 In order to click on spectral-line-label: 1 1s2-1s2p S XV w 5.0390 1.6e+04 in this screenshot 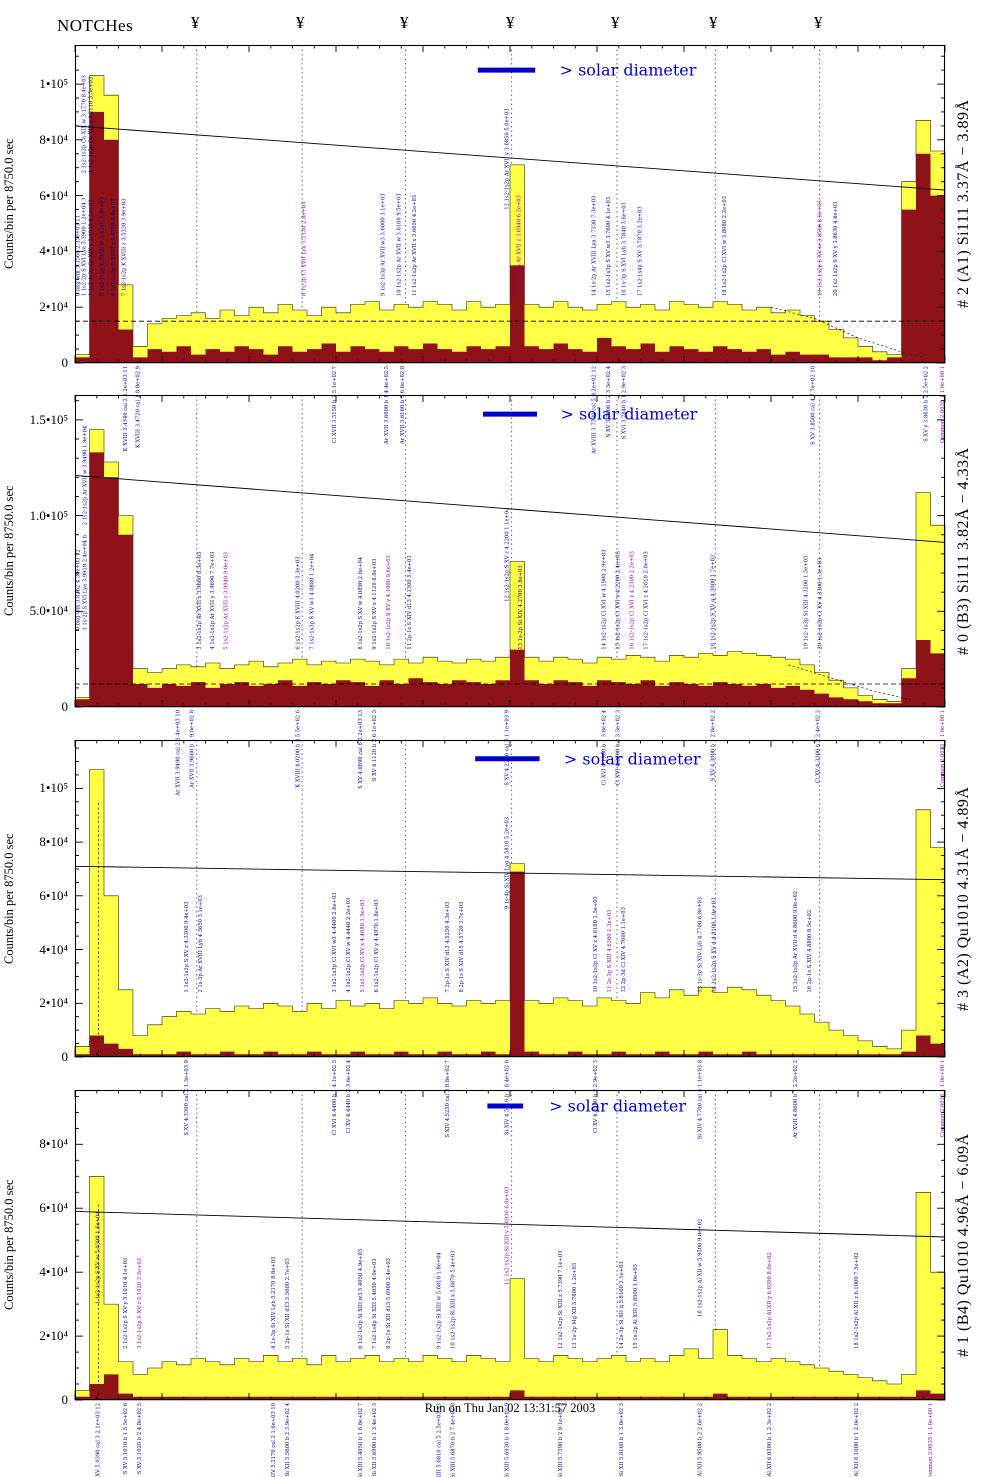, I will do `click(98, 1257)`.